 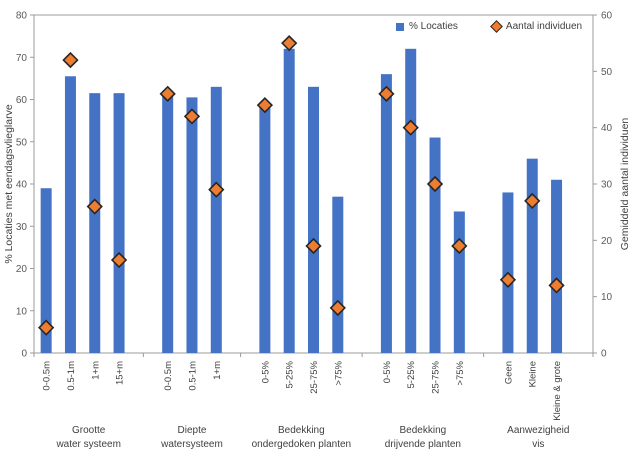 What do you see at coordinates (557, 266) in the screenshot?
I see `bar-kleine-grote` at bounding box center [557, 266].